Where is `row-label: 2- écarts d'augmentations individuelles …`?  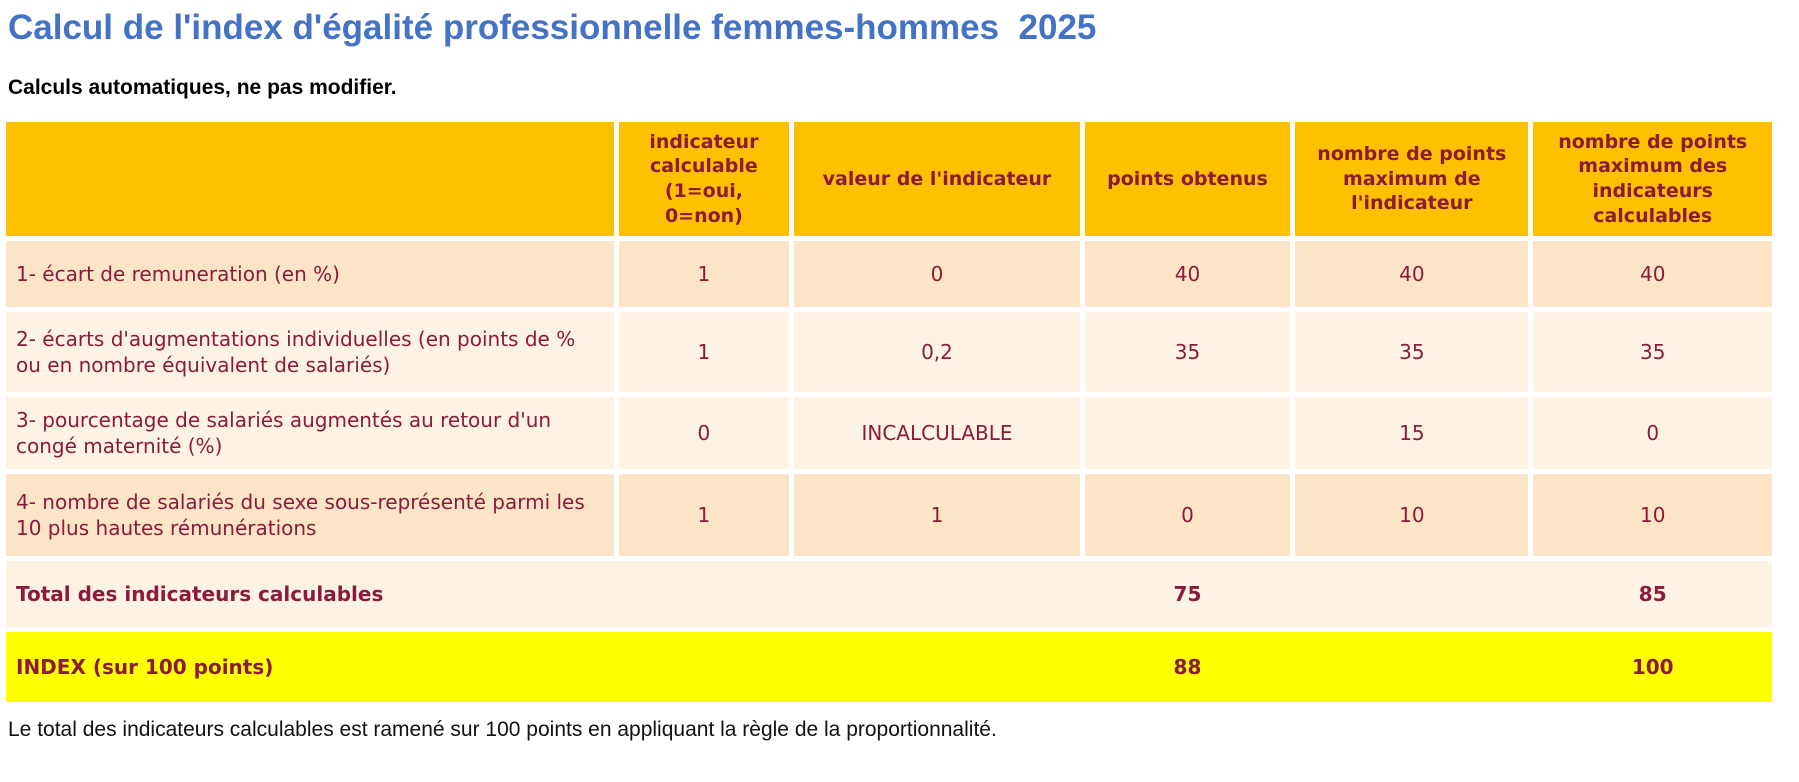
row-label: 2- écarts d'augmentations individuelles … is located at coordinates (310, 352).